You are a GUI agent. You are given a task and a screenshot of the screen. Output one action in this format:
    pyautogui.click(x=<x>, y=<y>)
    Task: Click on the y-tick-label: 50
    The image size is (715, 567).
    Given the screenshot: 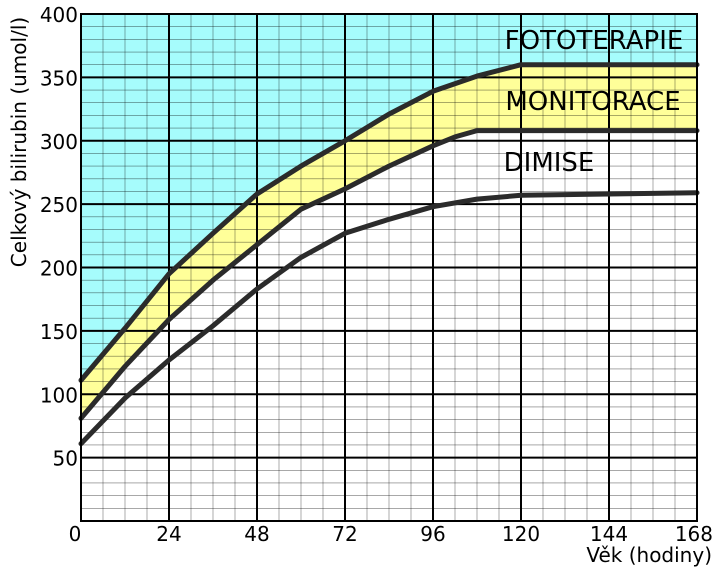 What is the action you would take?
    pyautogui.click(x=65, y=459)
    